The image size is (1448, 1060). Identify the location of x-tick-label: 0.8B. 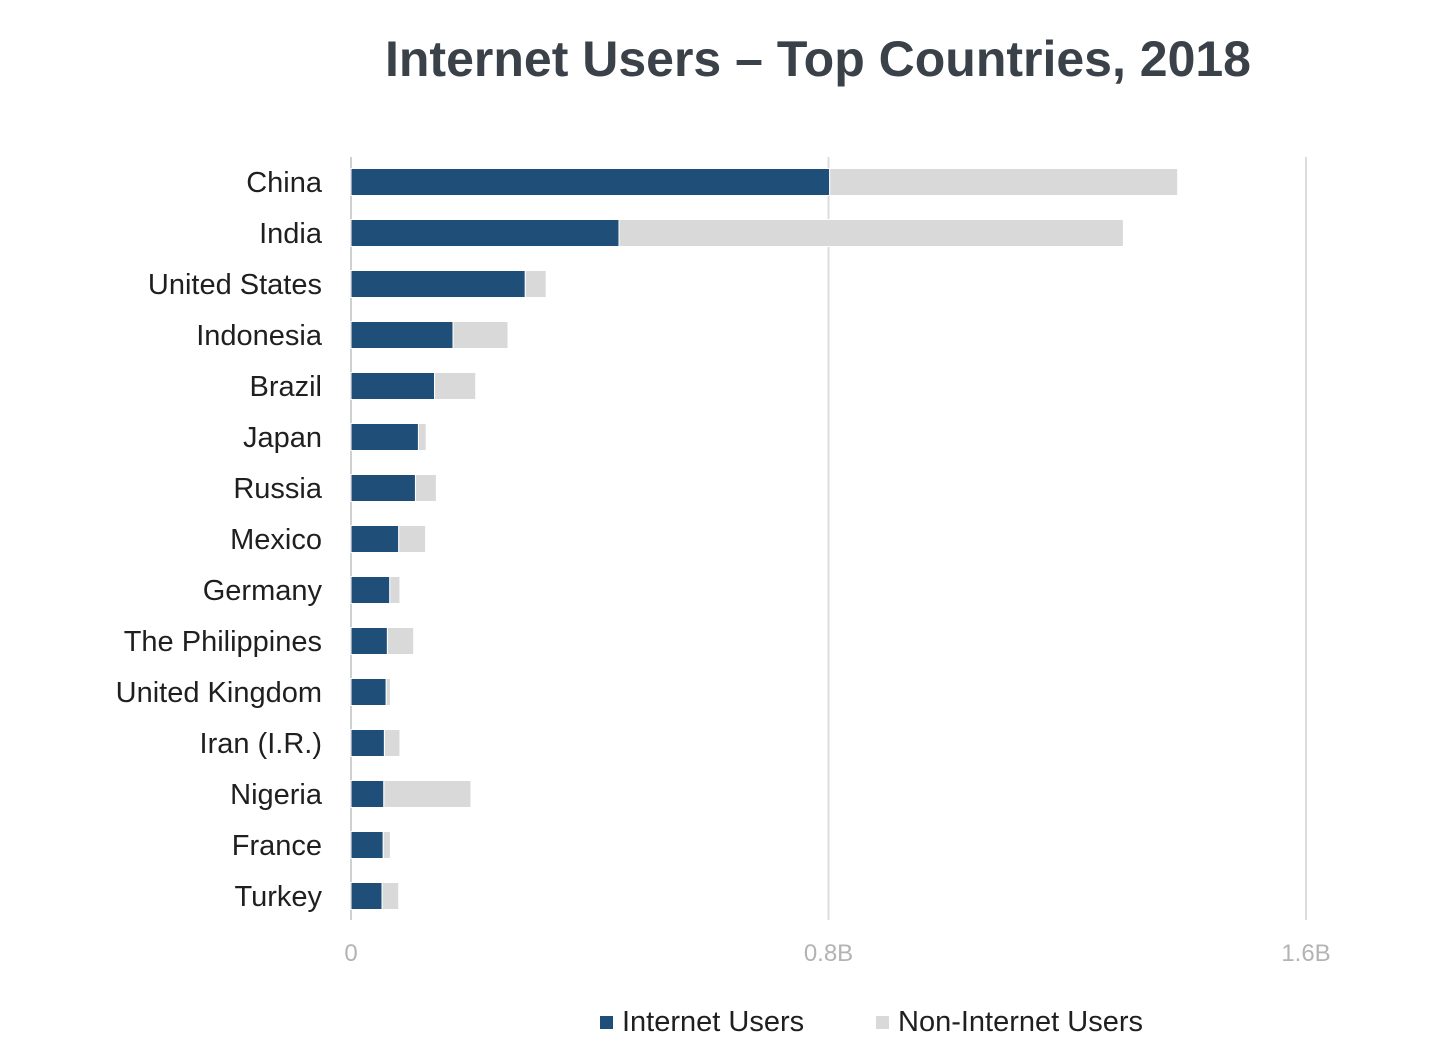
(828, 953).